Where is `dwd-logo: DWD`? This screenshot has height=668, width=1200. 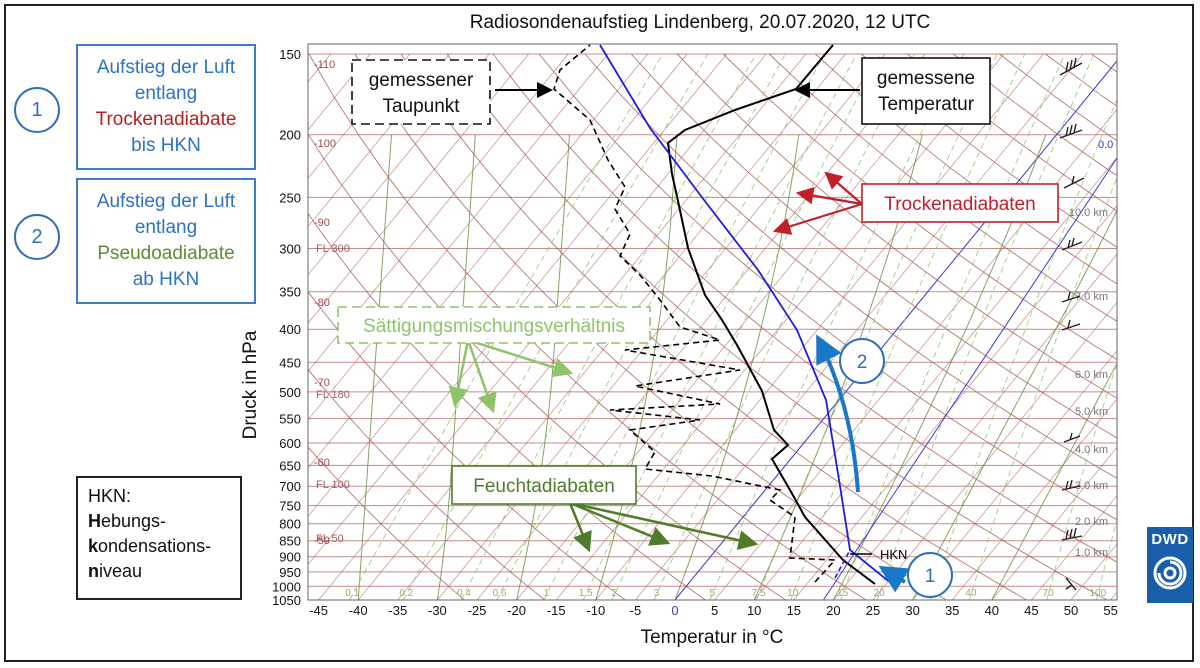
dwd-logo: DWD is located at coordinates (1170, 565).